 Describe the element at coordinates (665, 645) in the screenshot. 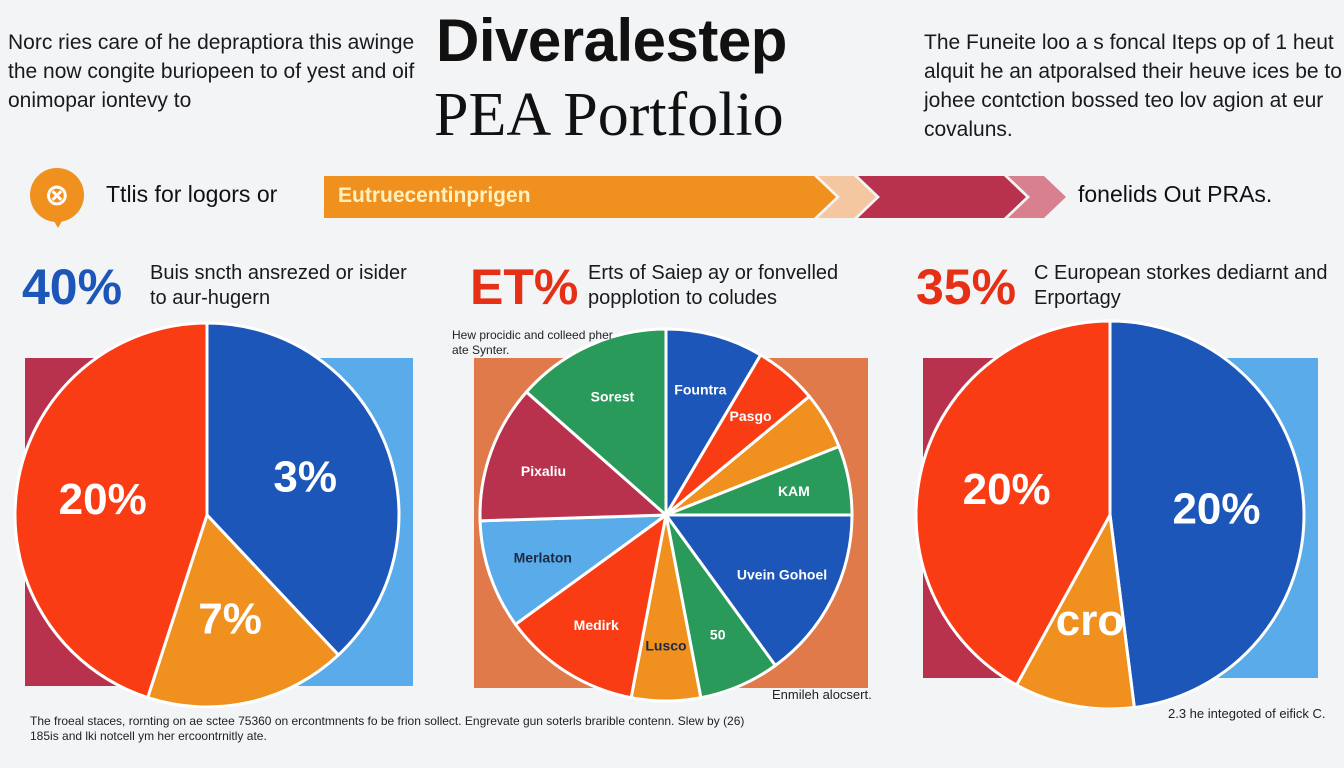

I see `slice-label: Lusco` at that location.